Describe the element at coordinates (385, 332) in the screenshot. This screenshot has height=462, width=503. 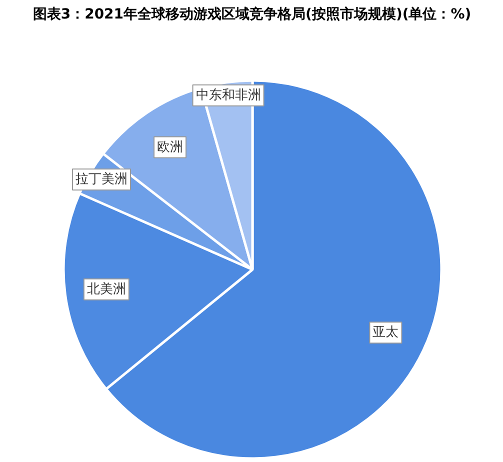
I see `slice-label: 亚太` at that location.